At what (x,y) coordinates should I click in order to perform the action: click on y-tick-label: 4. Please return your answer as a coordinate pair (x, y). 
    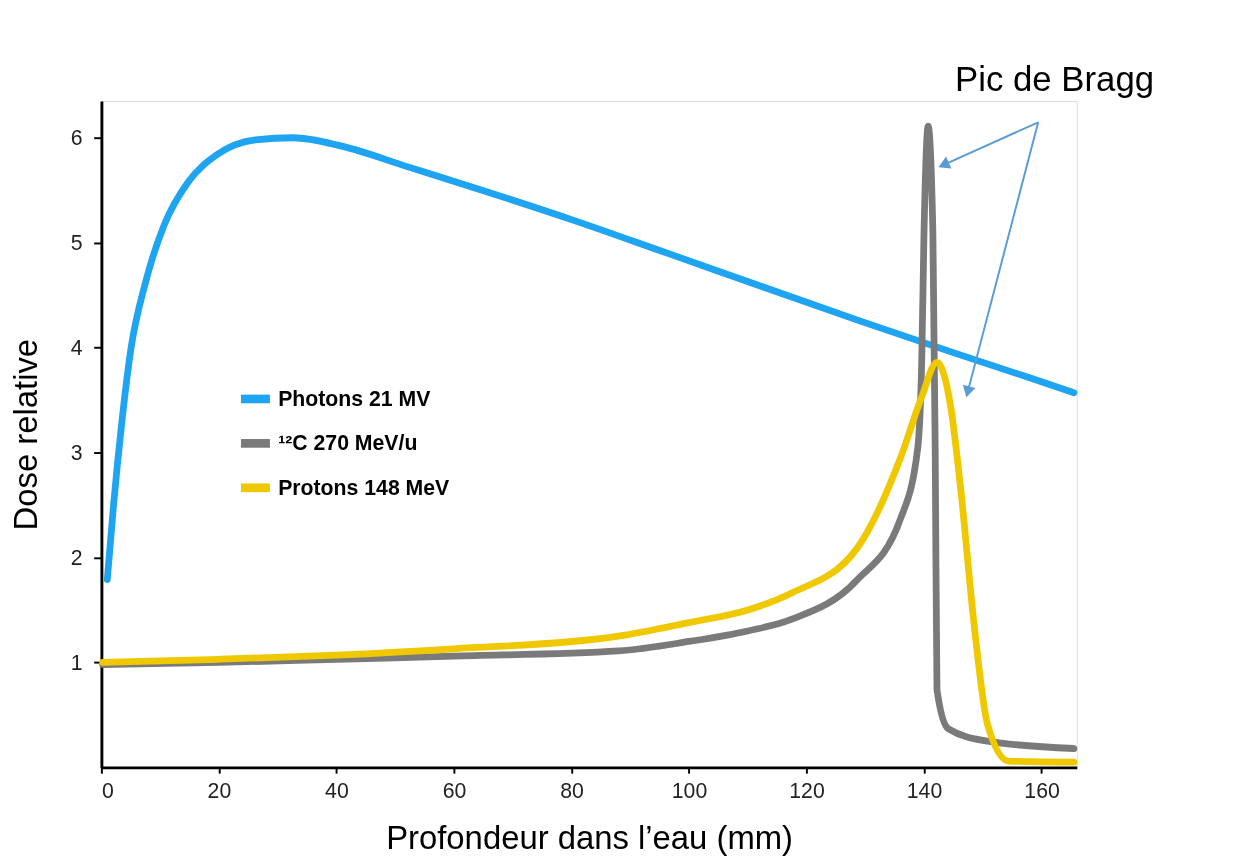
    Looking at the image, I should click on (76, 347).